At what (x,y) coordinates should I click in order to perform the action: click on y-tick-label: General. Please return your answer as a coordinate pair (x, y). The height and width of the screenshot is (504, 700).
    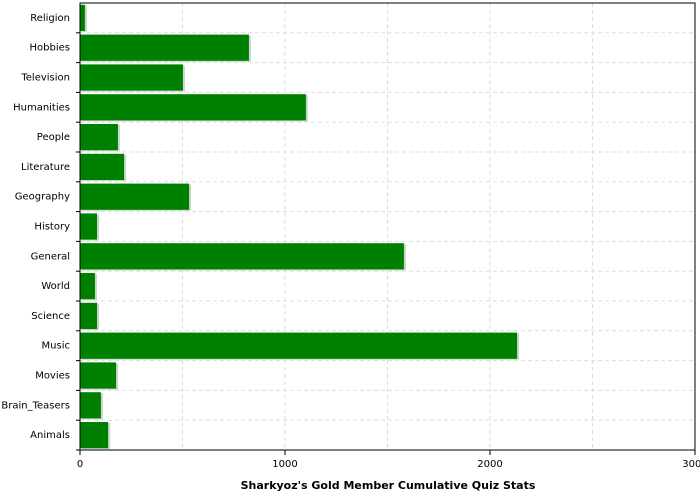
    Looking at the image, I should click on (50, 256).